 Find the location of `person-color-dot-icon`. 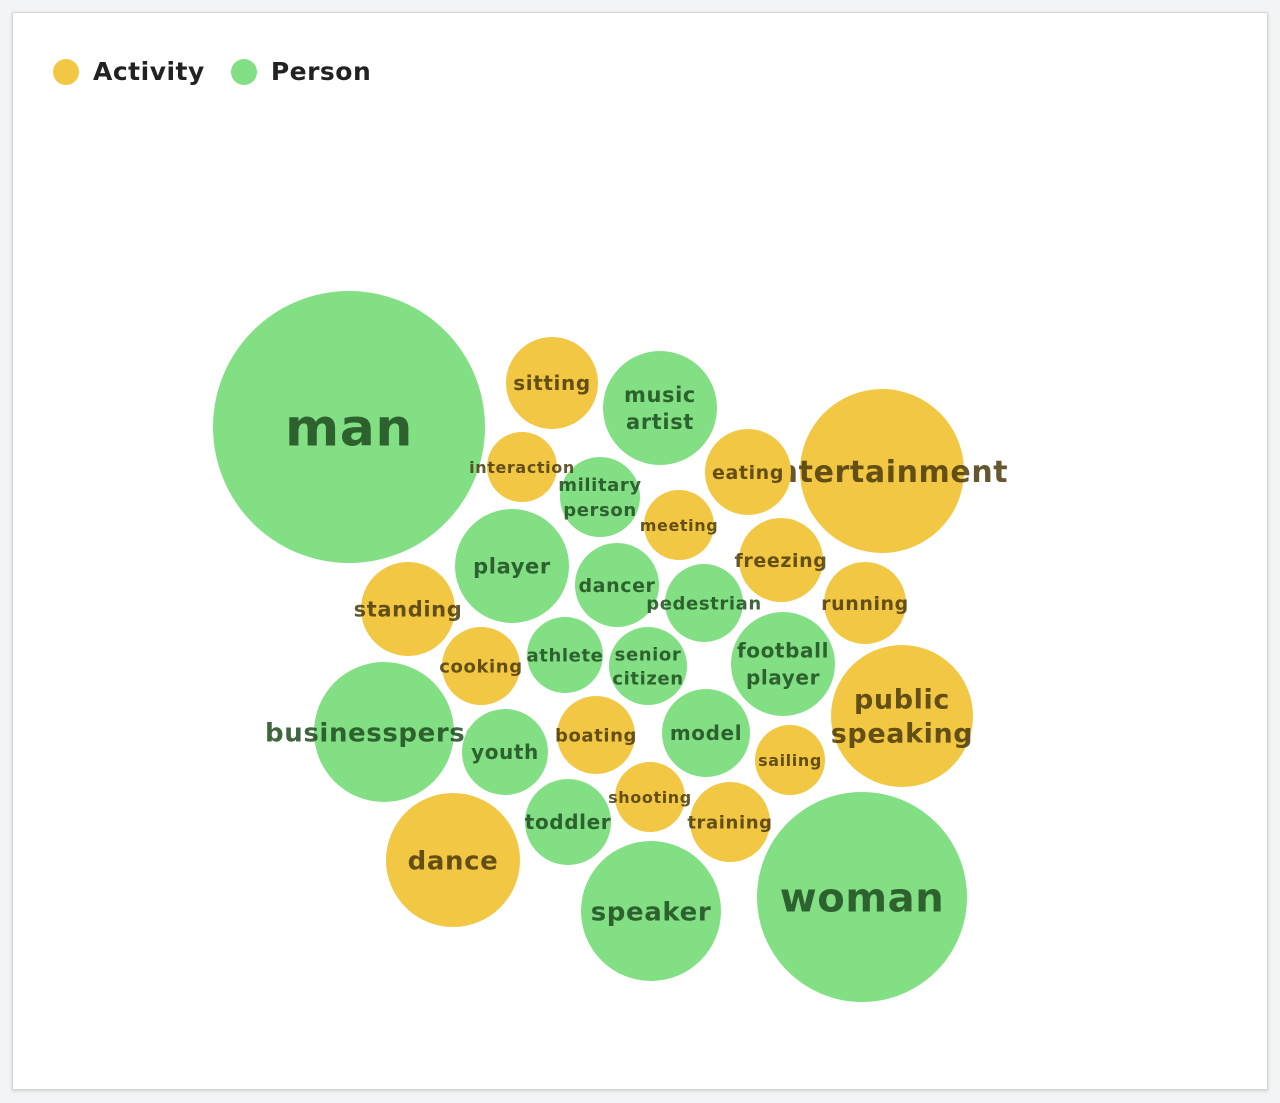

person-color-dot-icon is located at coordinates (243, 71).